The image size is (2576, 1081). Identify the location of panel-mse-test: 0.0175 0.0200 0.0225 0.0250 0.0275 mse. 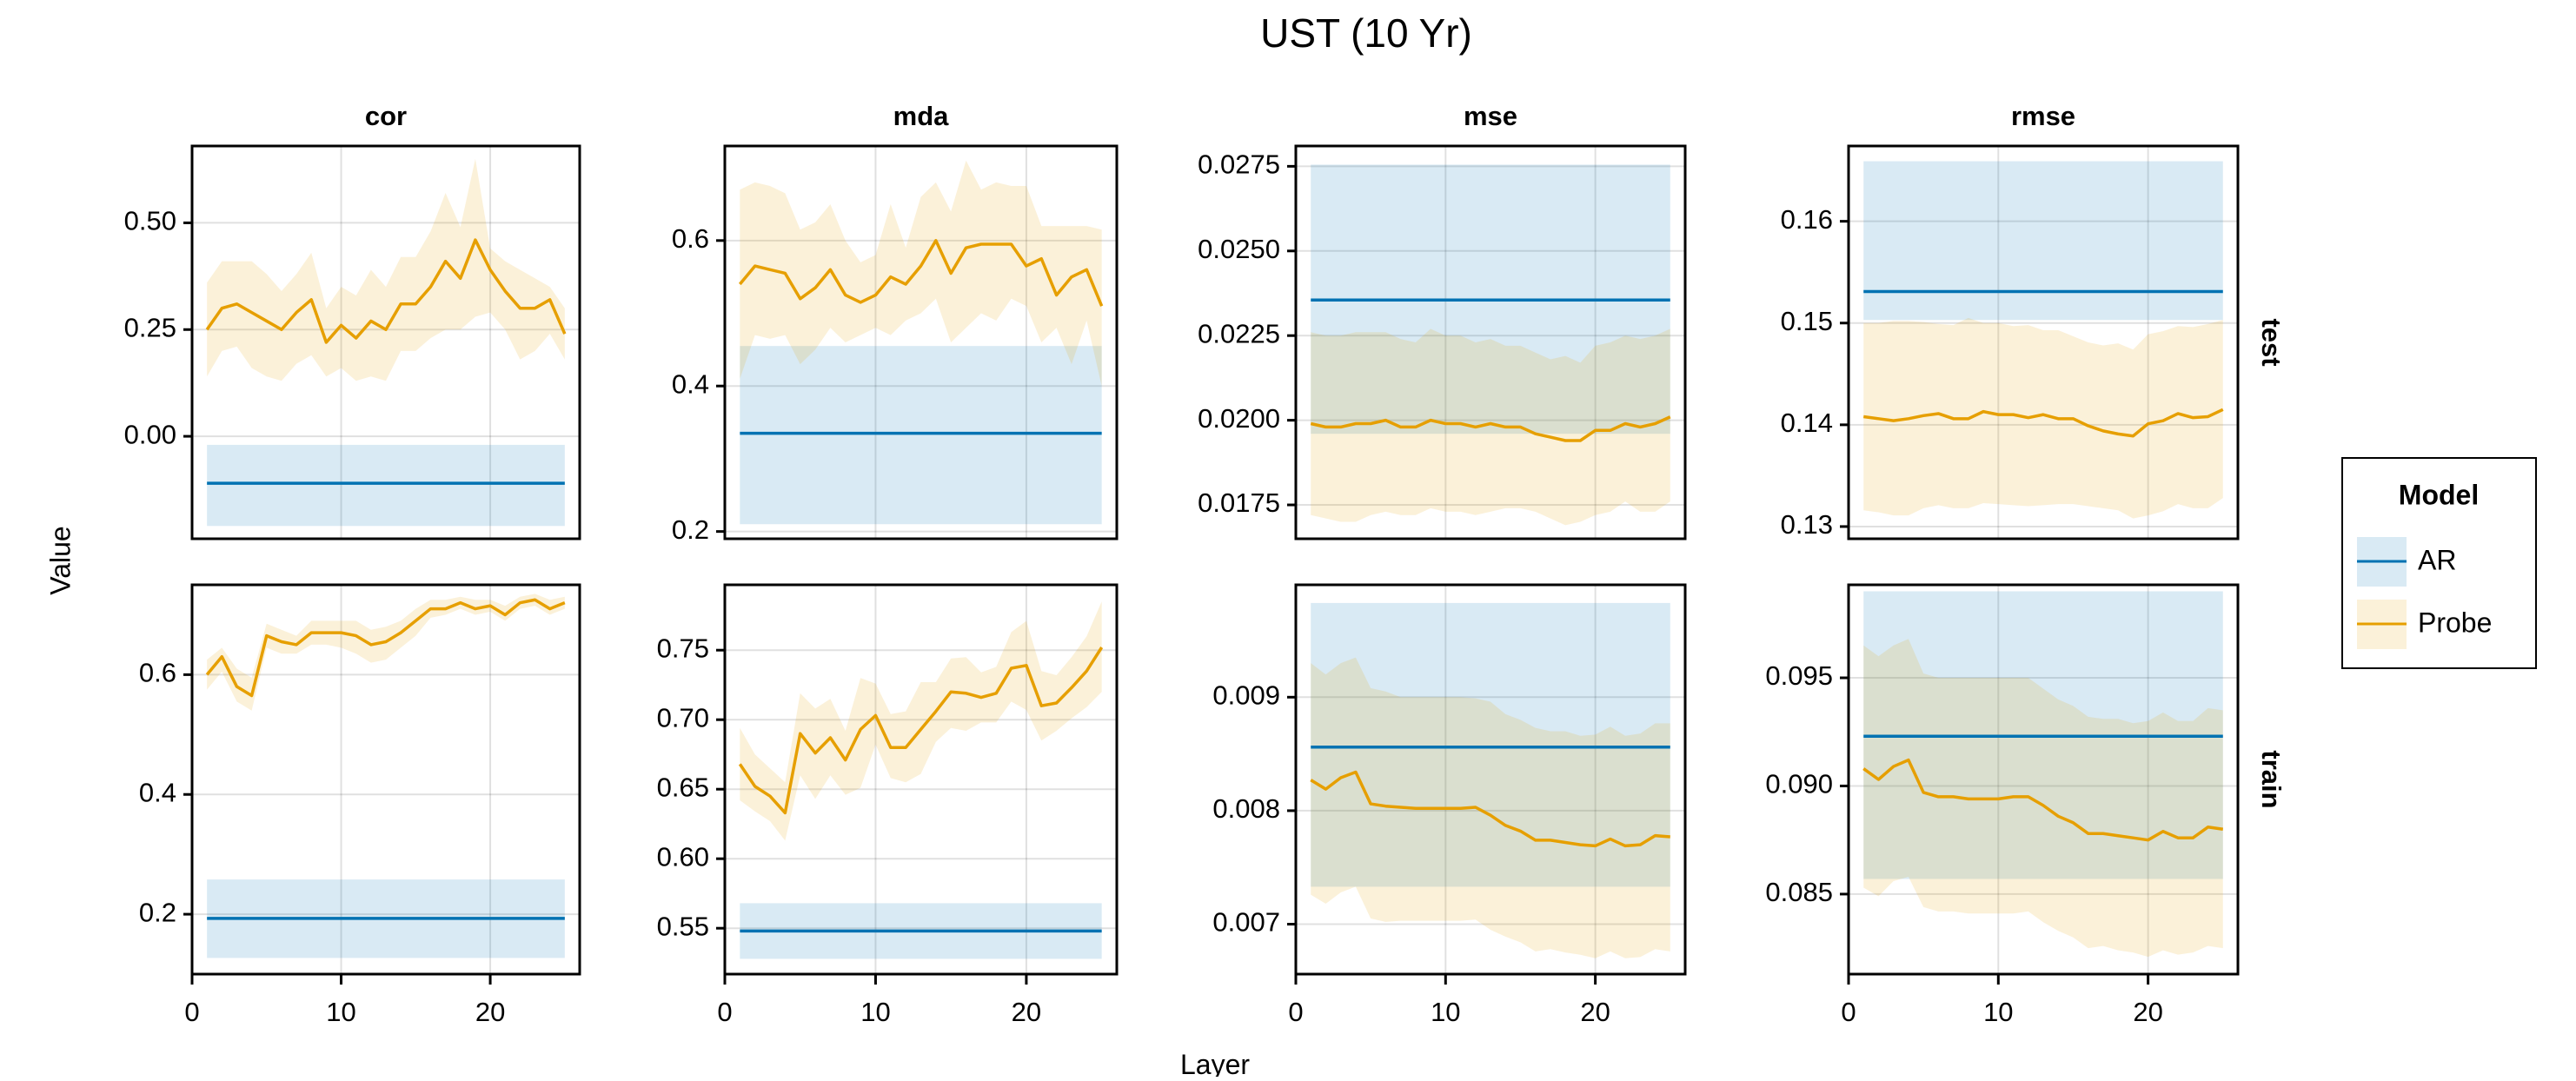
(1441, 320).